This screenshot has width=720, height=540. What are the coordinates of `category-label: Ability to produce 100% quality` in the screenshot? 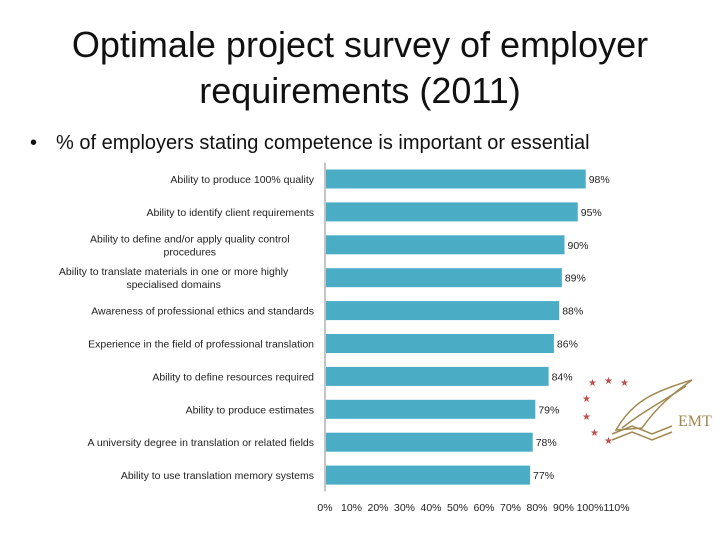 It's located at (242, 180).